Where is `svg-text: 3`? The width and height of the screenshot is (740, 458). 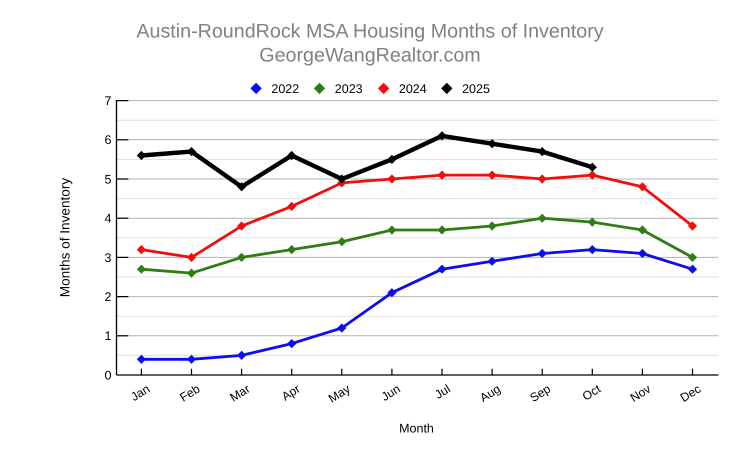 svg-text: 3 is located at coordinates (108, 258).